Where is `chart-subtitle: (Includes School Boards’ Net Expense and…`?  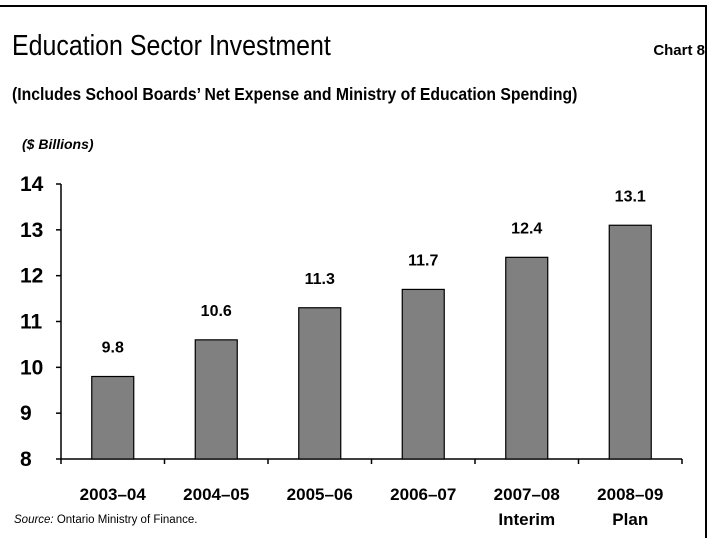
chart-subtitle: (Includes School Boards’ Net Expense and… is located at coordinates (295, 94).